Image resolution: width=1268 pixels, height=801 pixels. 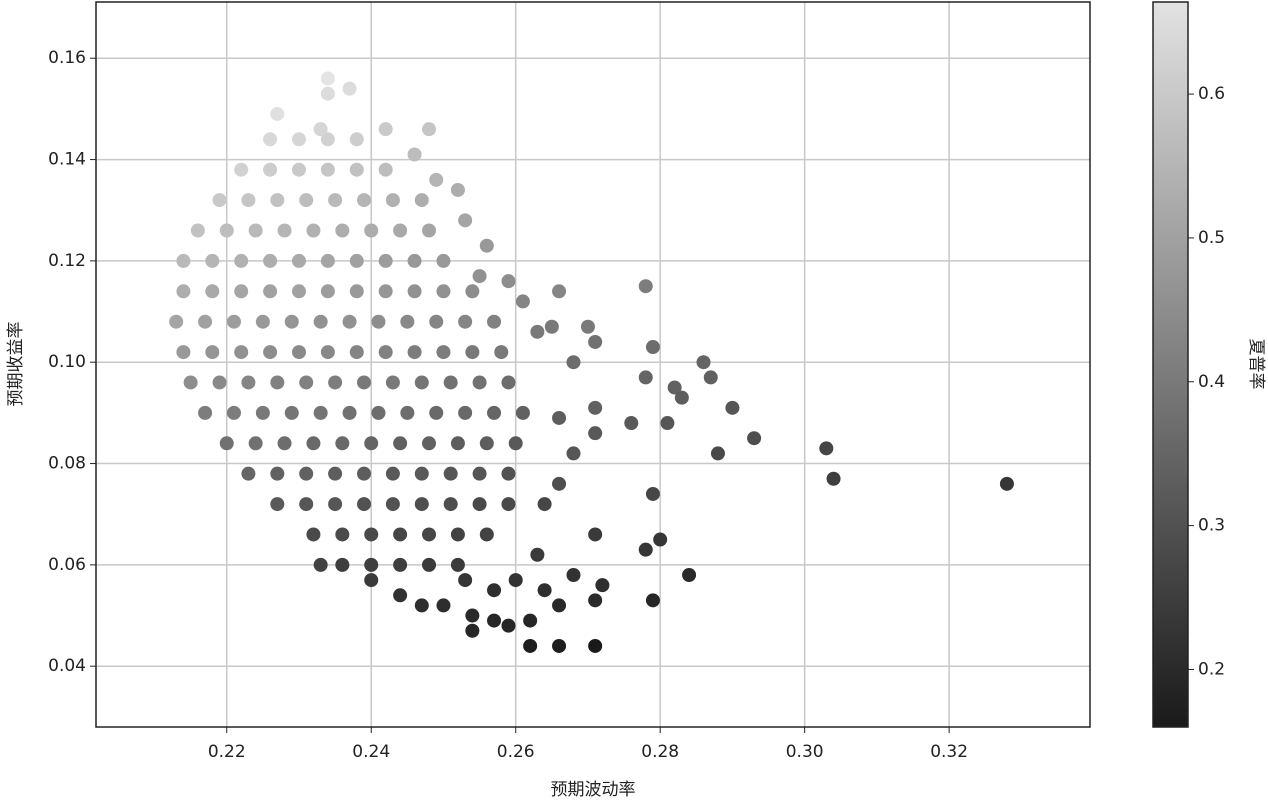 I want to click on y-tick-label: 0.12, so click(x=67, y=261).